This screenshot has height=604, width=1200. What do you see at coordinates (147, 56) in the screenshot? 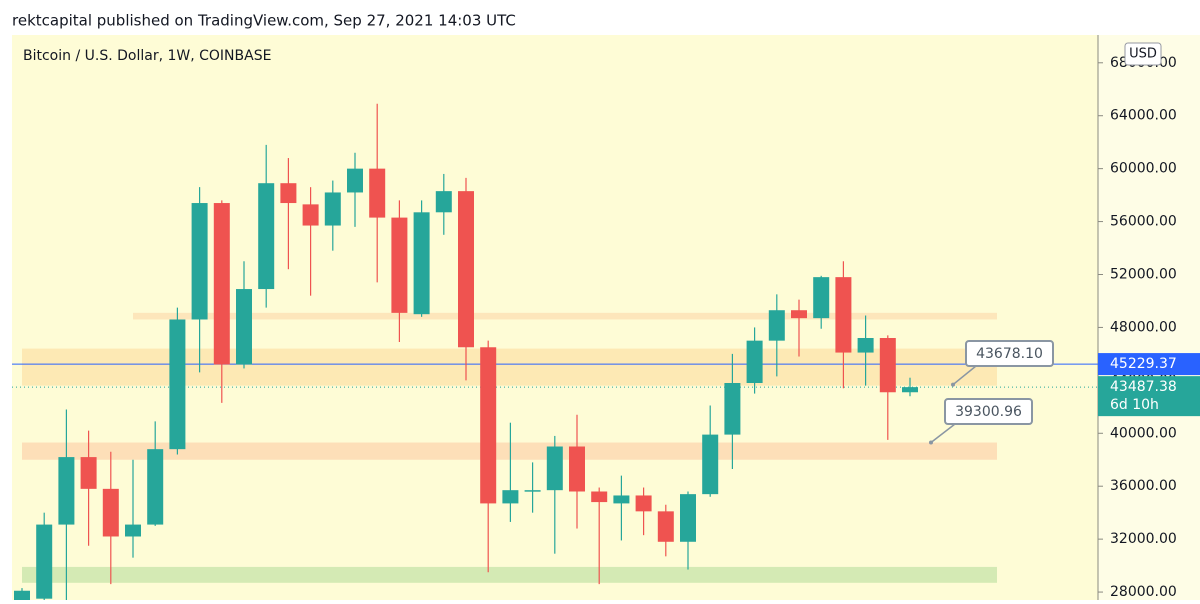
I see `chart-title: Bitcoin / U.S. Dollar, 1W, COINBASE` at bounding box center [147, 56].